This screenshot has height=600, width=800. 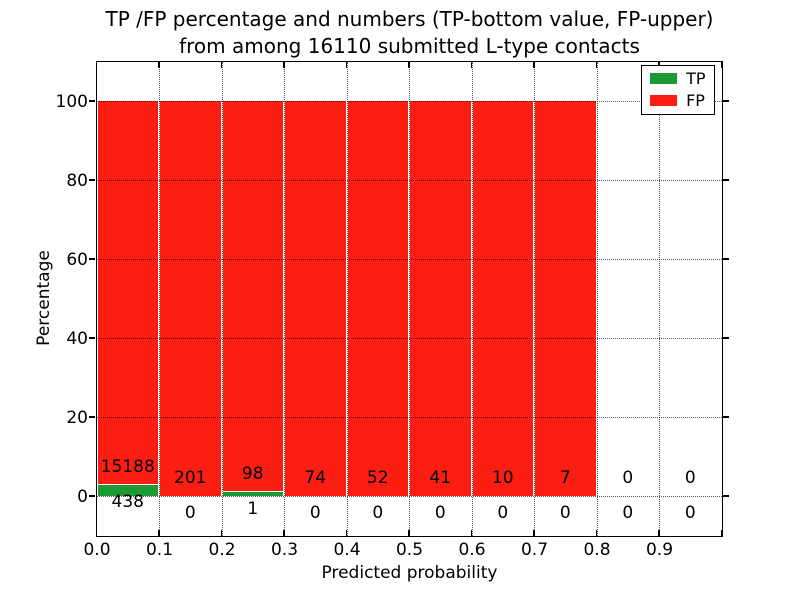 I want to click on legend-item-fp: FP, so click(x=677, y=100).